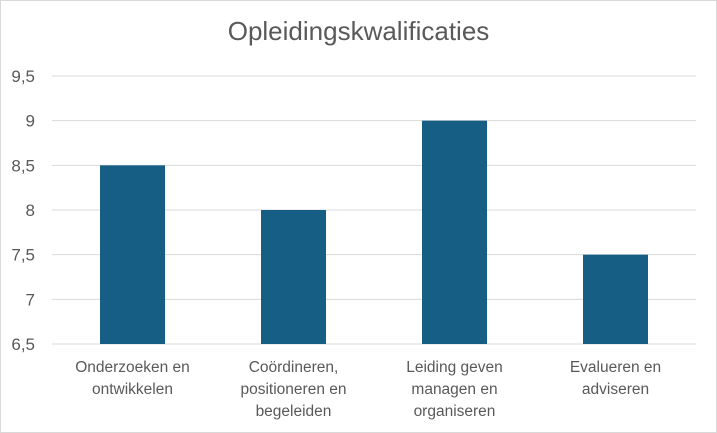 Image resolution: width=717 pixels, height=433 pixels. Describe the element at coordinates (294, 389) in the screenshot. I see `x-category-label: positioneren en` at that location.